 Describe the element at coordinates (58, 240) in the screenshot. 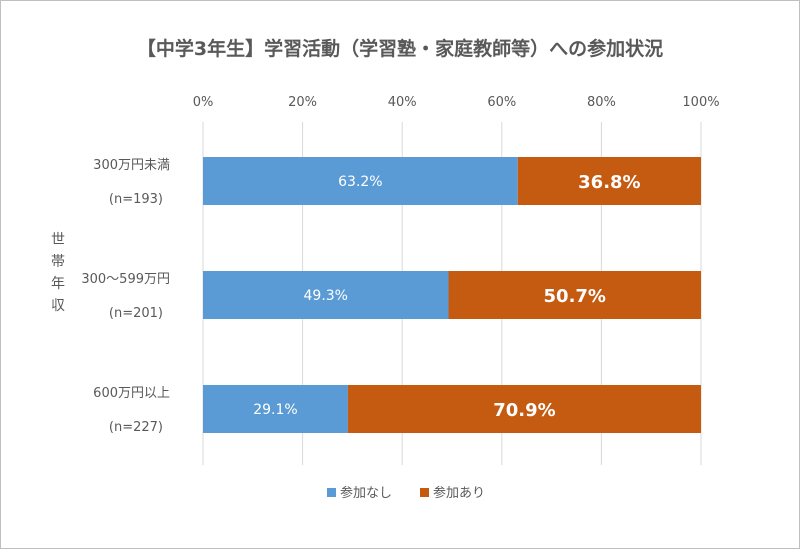

I see `y-axis-label-char: 世` at that location.